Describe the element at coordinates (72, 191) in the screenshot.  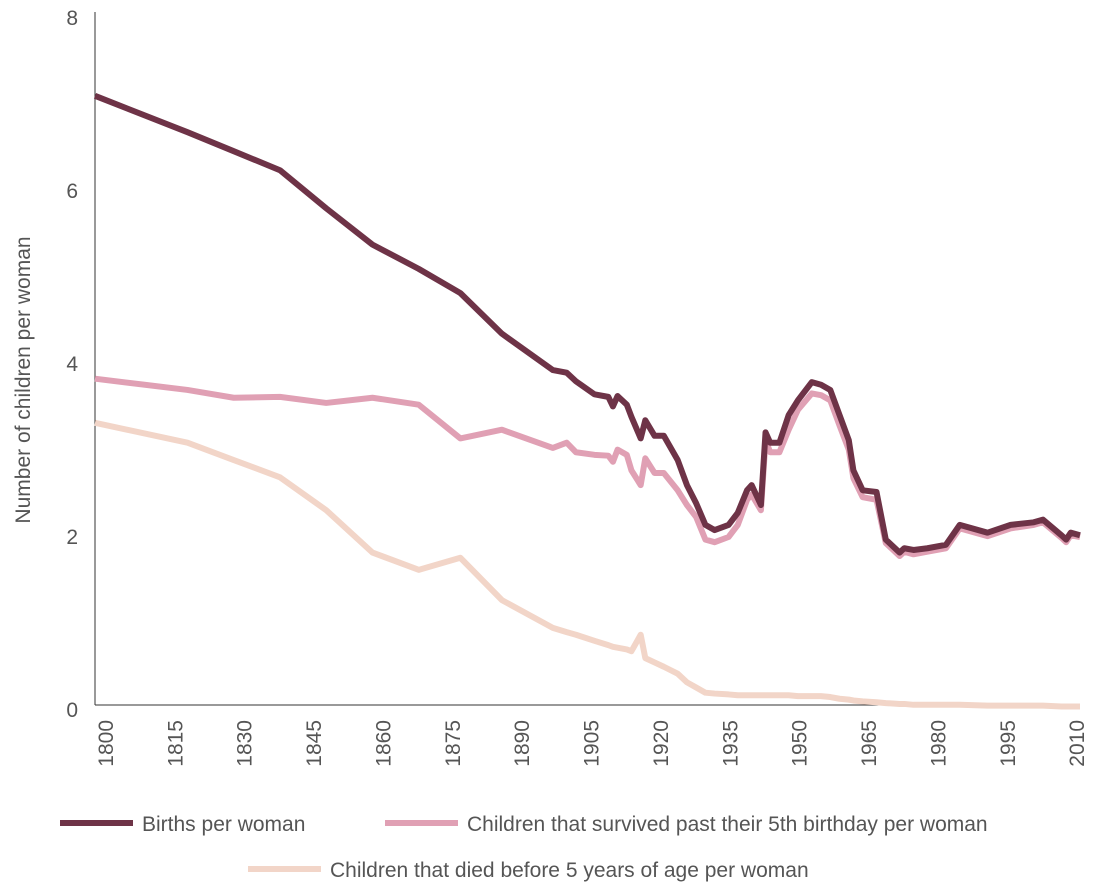
I see `y-tick-label: 6` at that location.